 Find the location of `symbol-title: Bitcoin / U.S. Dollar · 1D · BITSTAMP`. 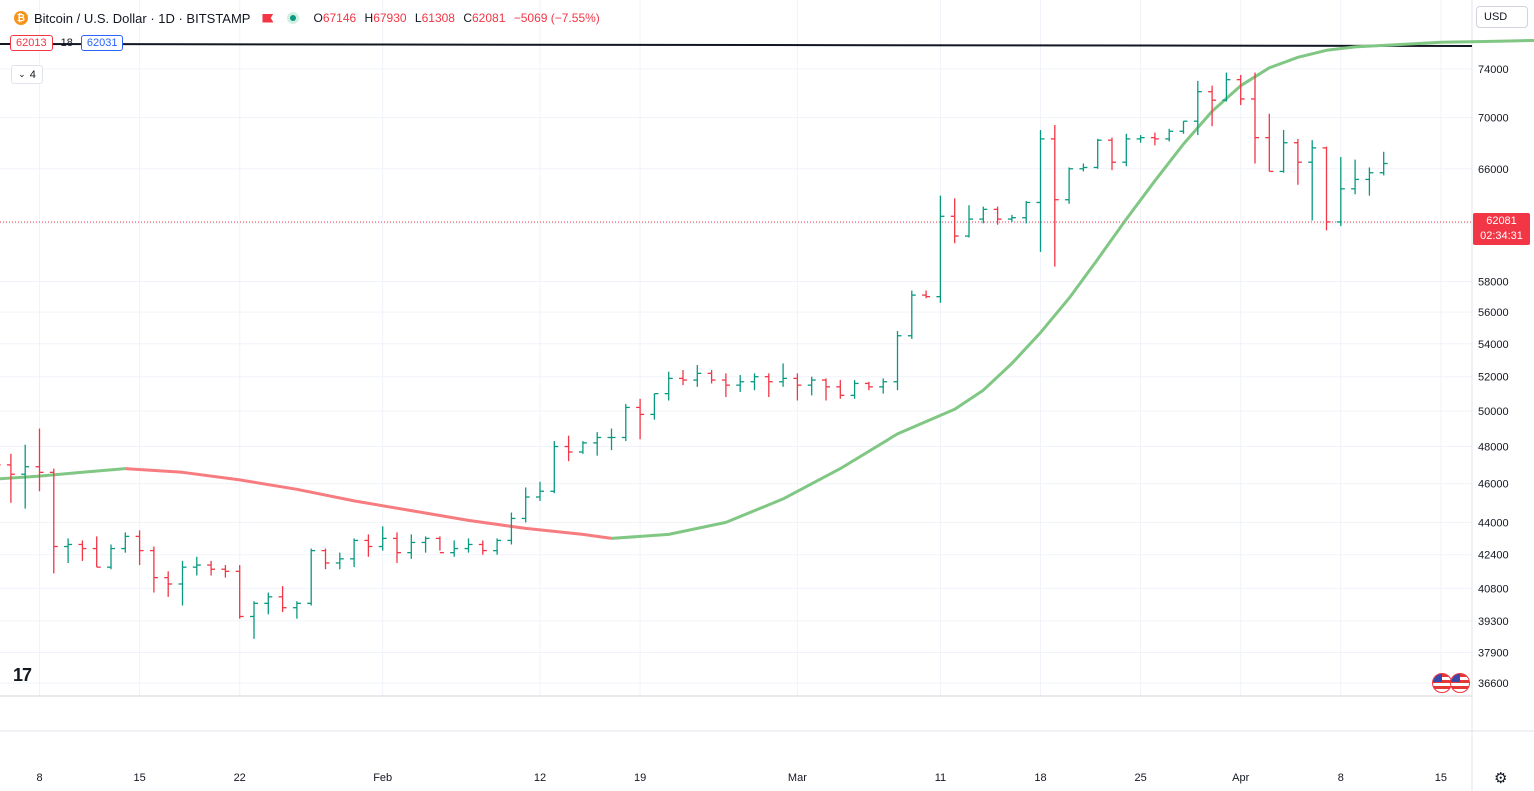

symbol-title: Bitcoin / U.S. Dollar · 1D · BITSTAMP is located at coordinates (142, 18).